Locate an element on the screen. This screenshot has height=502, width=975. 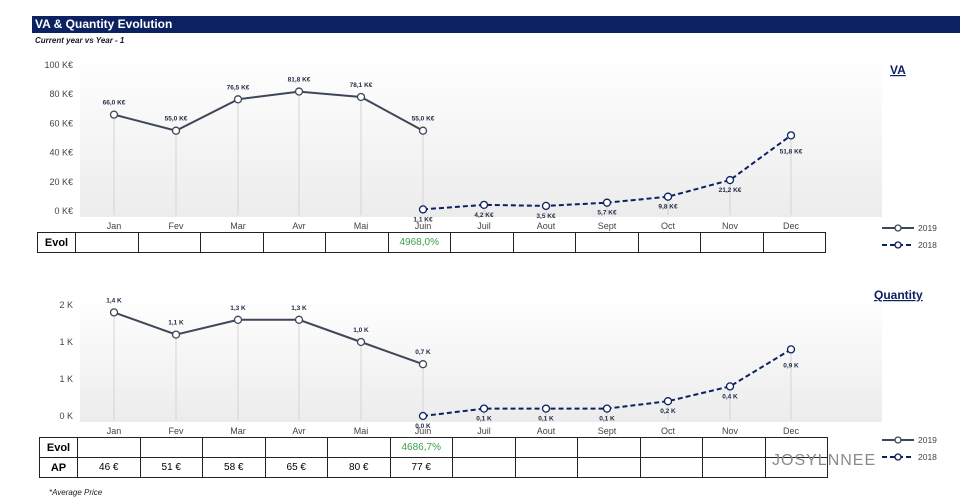
va-x-tick-label: Dec is located at coordinates (791, 226).